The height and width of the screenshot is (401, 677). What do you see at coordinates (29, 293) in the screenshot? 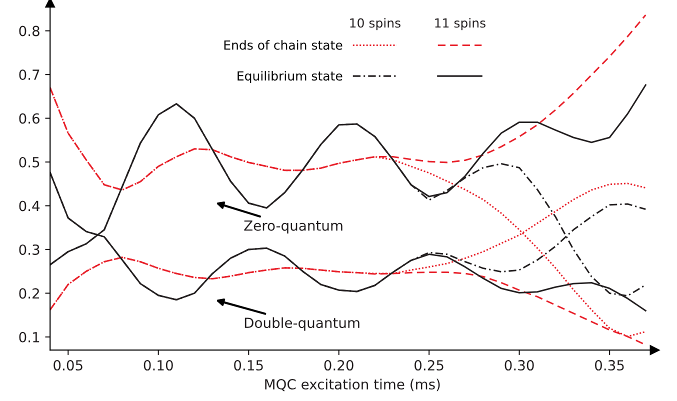
I see `y-tick-label: 0.2` at bounding box center [29, 293].